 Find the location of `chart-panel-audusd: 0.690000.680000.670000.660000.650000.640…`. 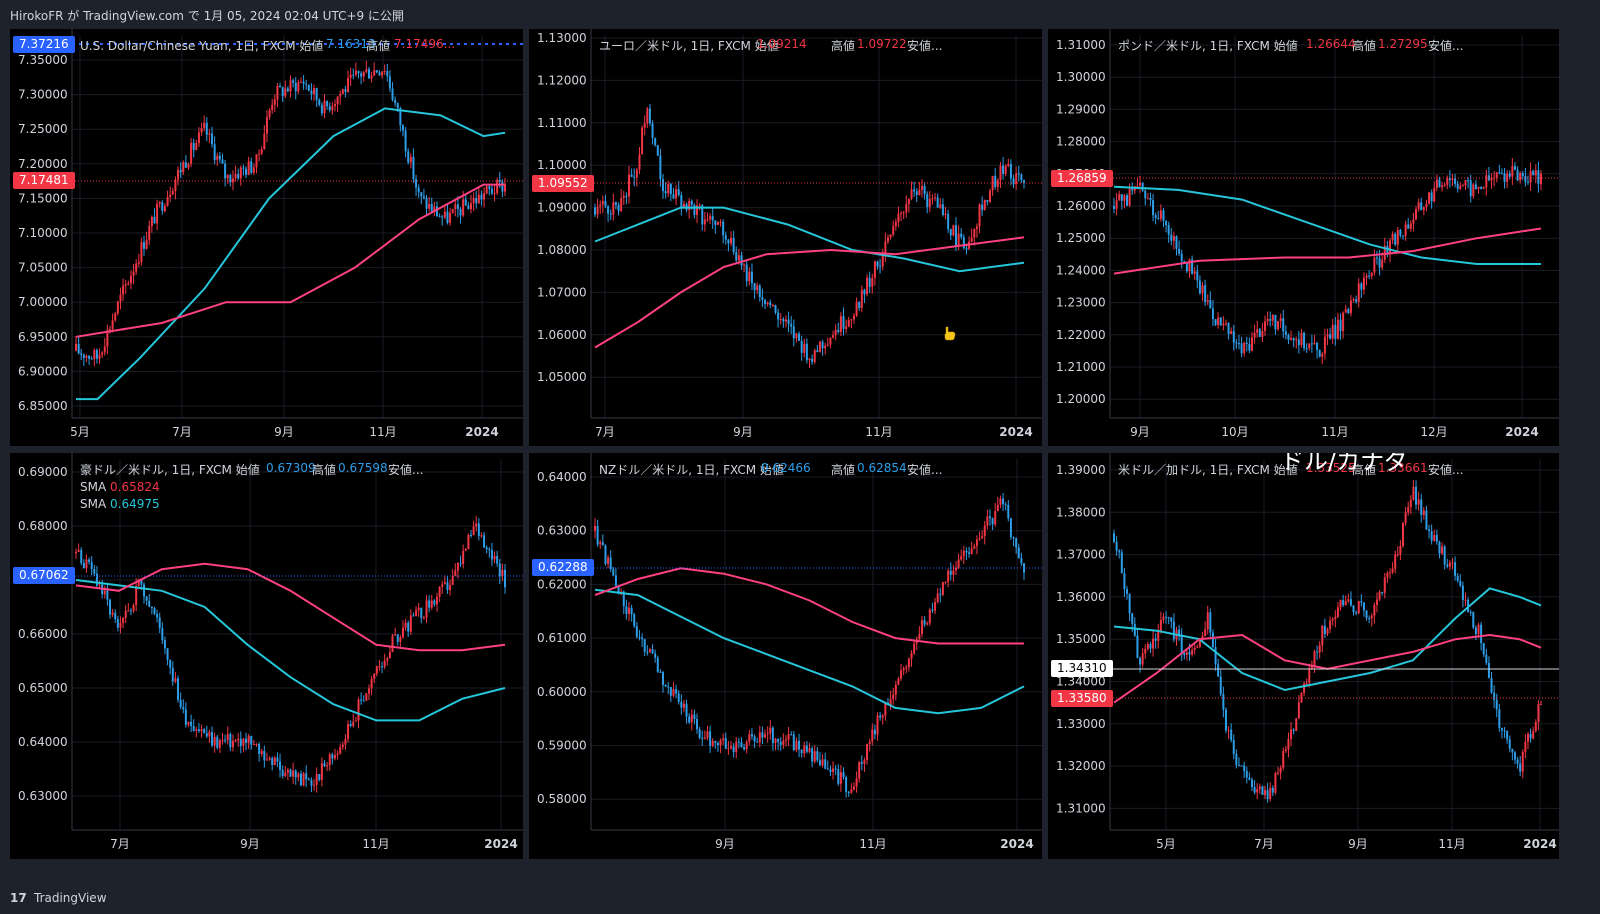

chart-panel-audusd: 0.690000.680000.670000.660000.650000.640… is located at coordinates (266, 656).